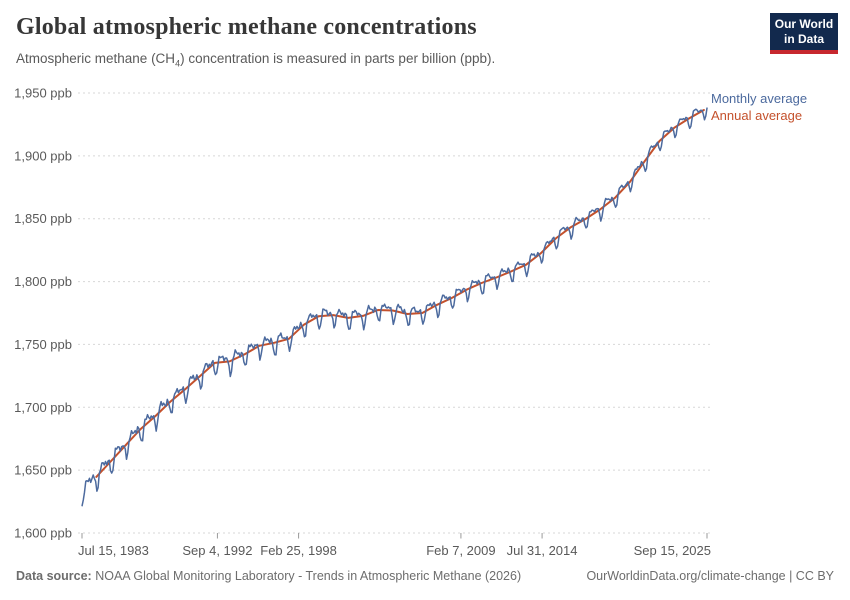 The height and width of the screenshot is (600, 850). Describe the element at coordinates (217, 550) in the screenshot. I see `x-axis-tick-label: Sep 4, 1992` at that location.